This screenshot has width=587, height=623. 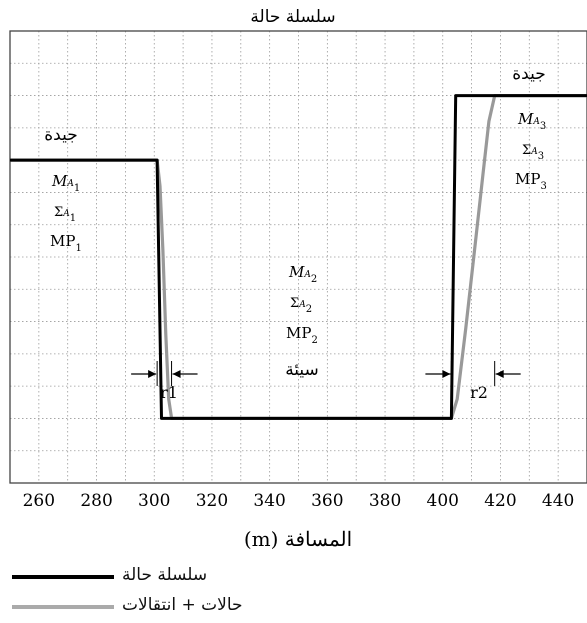 I want to click on annotation-left-sigma: ΣA1, so click(x=65, y=214).